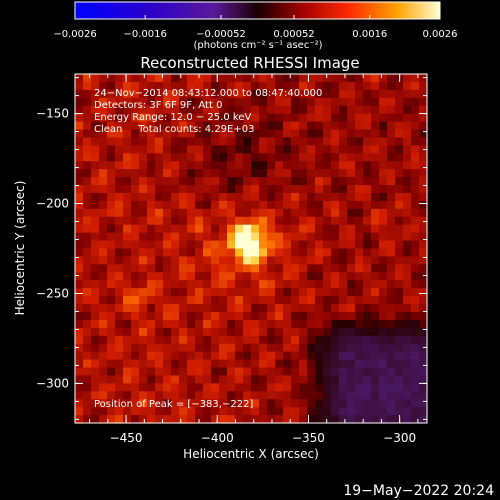 The height and width of the screenshot is (500, 500). What do you see at coordinates (74, 34) in the screenshot?
I see `colorbar-tick-label: −0.0026` at bounding box center [74, 34].